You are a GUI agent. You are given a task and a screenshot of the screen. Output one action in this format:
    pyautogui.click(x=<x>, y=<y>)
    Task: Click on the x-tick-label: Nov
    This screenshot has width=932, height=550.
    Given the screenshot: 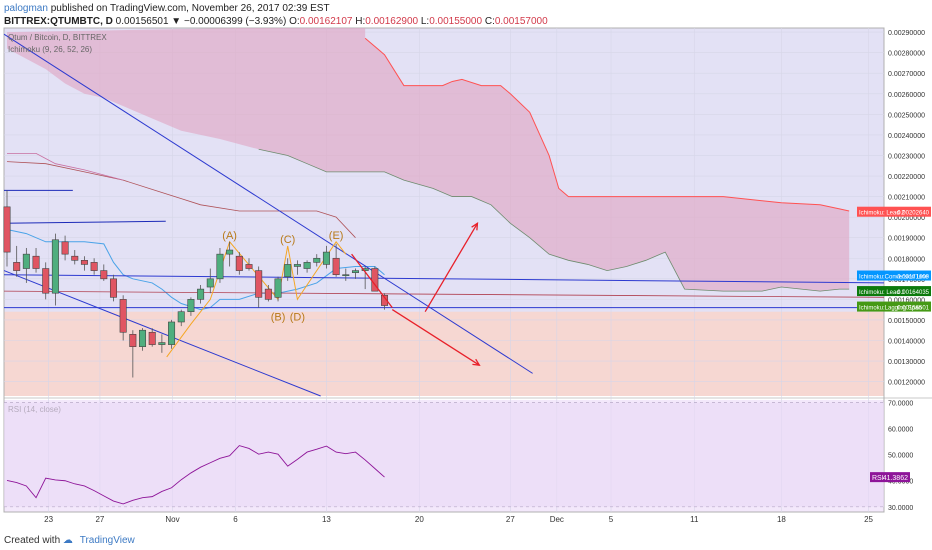 What is the action you would take?
    pyautogui.click(x=172, y=519)
    